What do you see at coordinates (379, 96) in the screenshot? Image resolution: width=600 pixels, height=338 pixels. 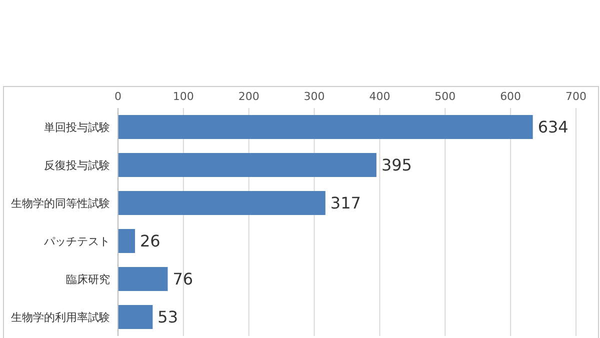 I see `x-tick-label: 400` at bounding box center [379, 96].